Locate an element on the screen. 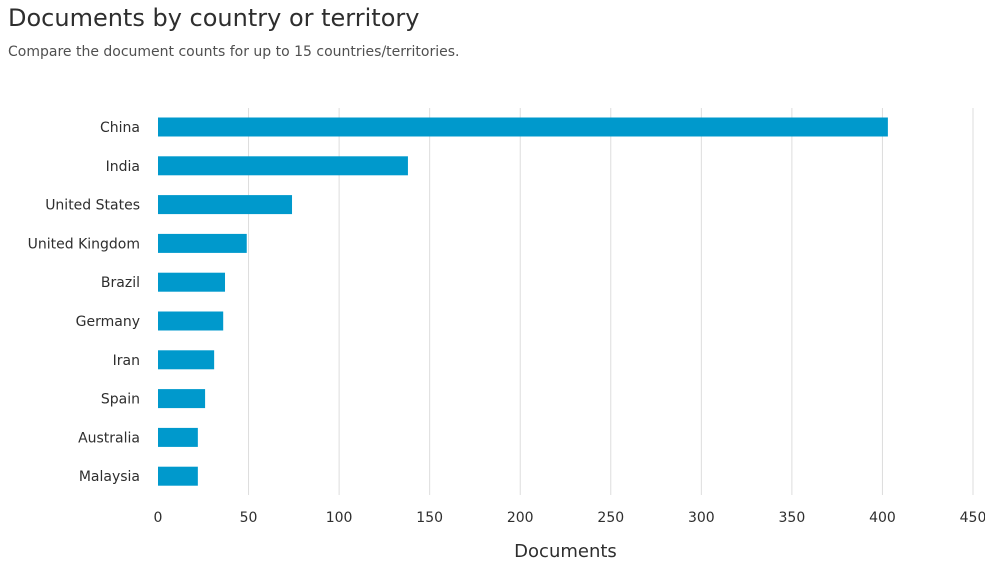 Image resolution: width=985 pixels, height=562 pixels. category-label: Brazil is located at coordinates (120, 283).